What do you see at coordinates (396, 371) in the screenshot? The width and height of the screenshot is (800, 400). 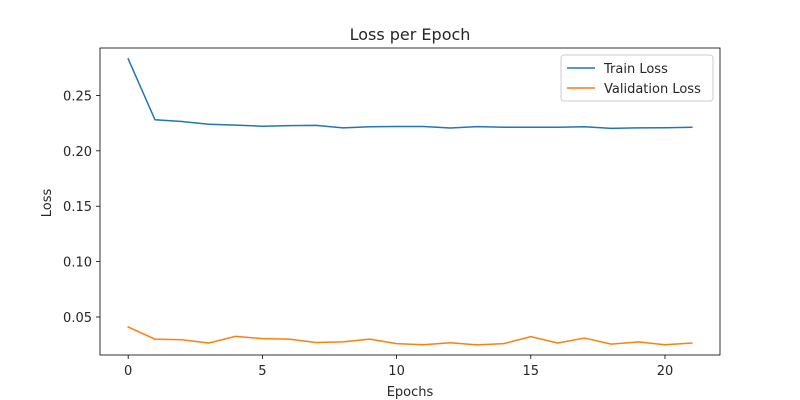 I see `x-tick-label: 10` at bounding box center [396, 371].